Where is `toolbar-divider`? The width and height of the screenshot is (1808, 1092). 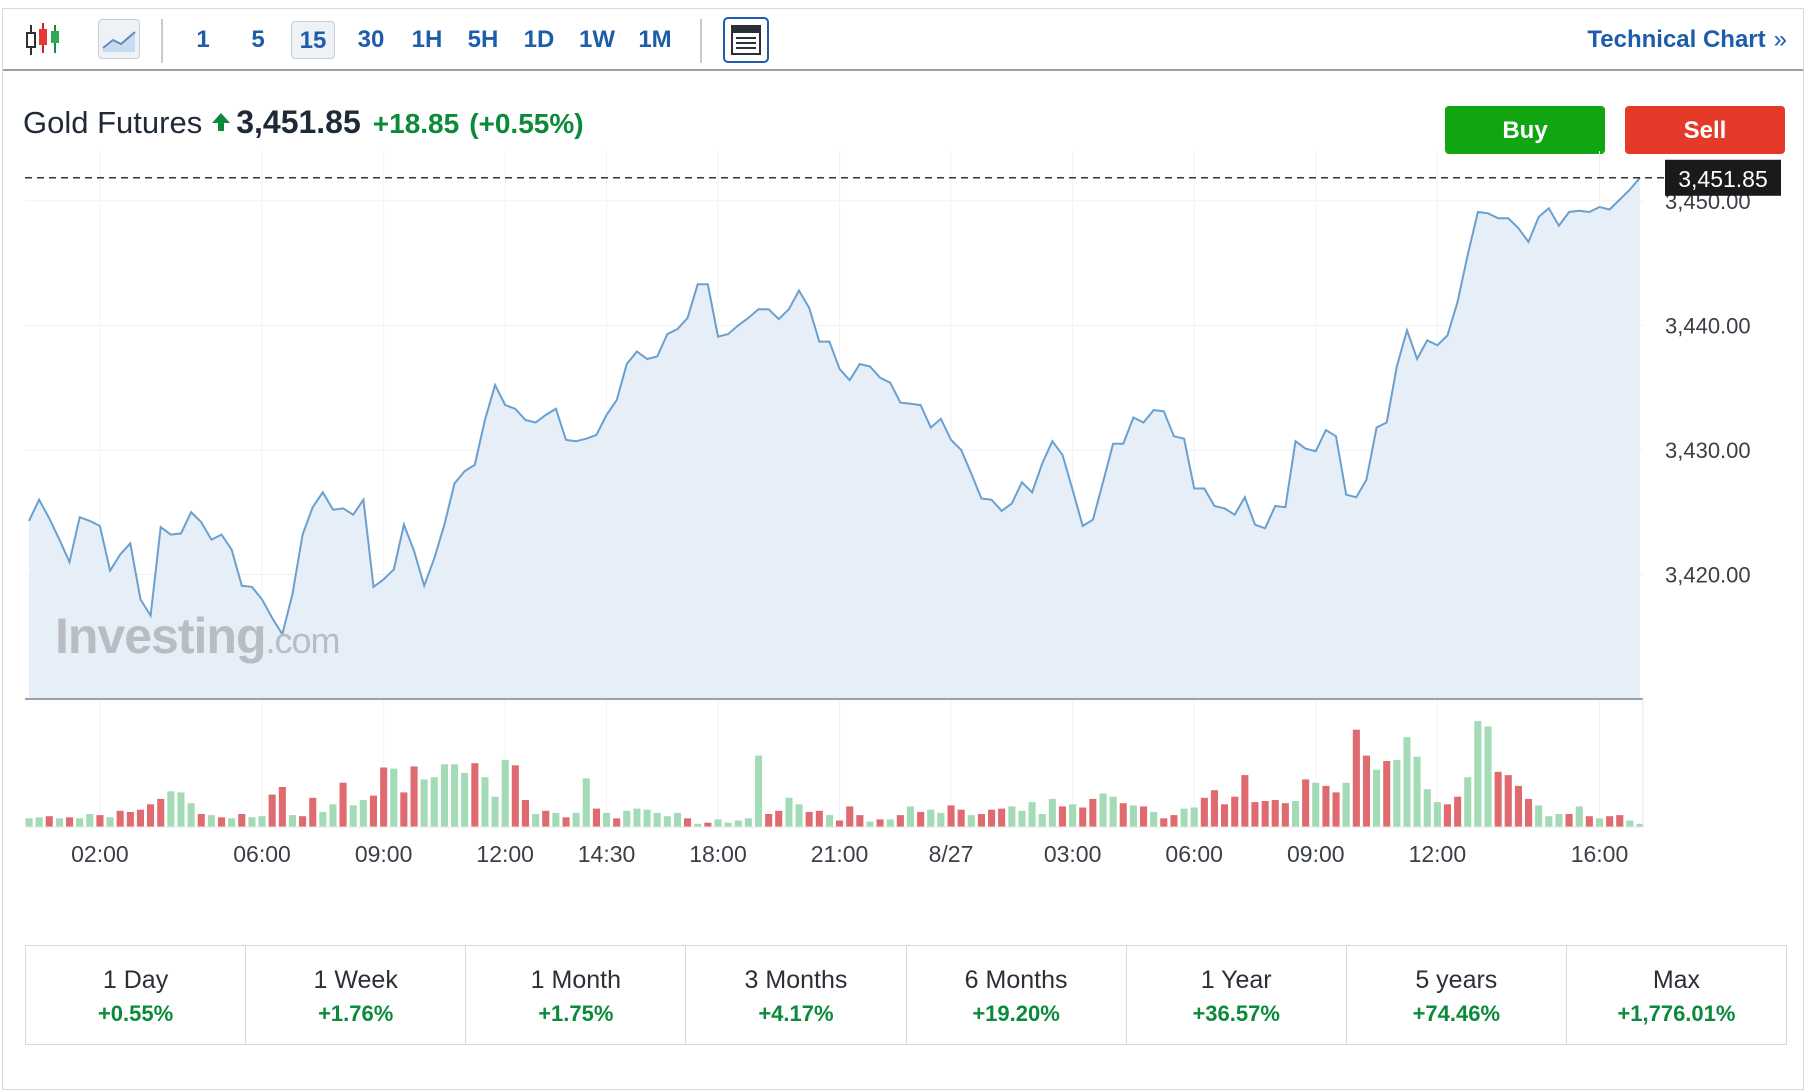 toolbar-divider is located at coordinates (701, 41).